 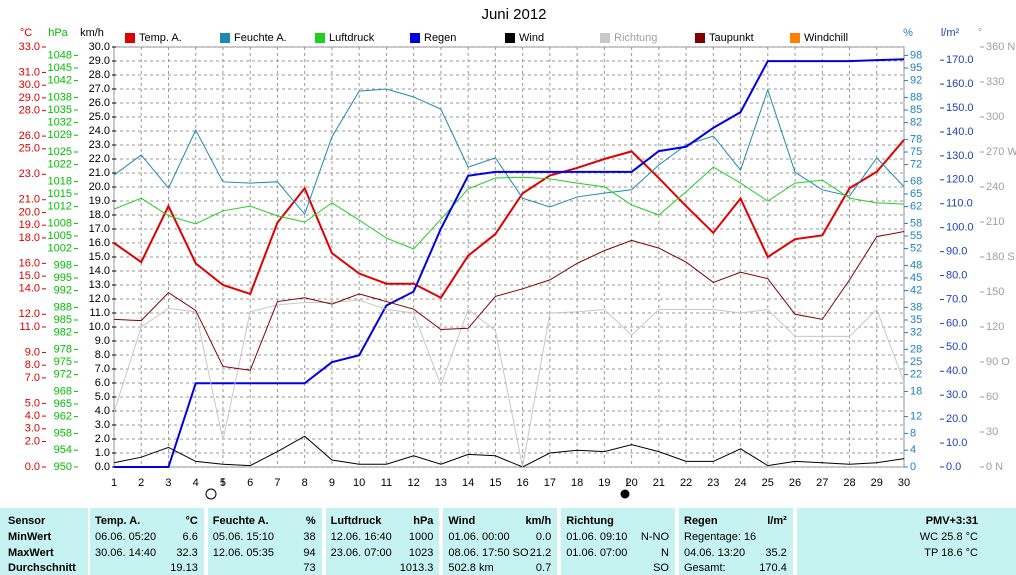 What do you see at coordinates (522, 483) in the screenshot?
I see `x-tick-label: 16` at bounding box center [522, 483].